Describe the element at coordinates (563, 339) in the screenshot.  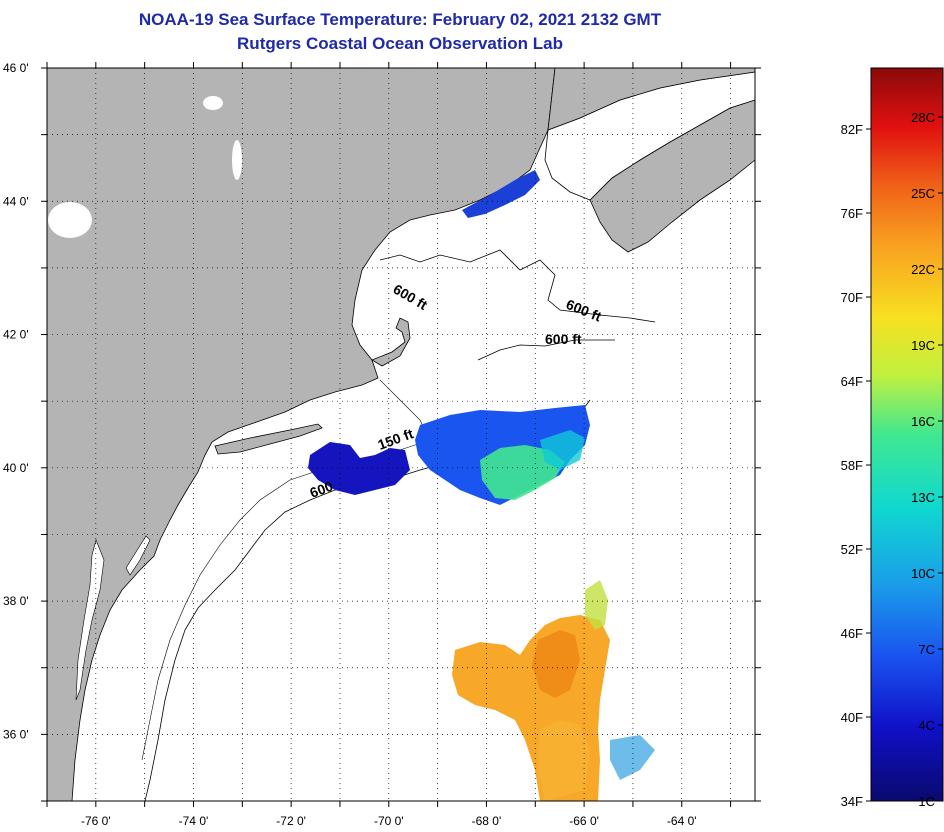
I see `contour-label: 600 ft` at that location.